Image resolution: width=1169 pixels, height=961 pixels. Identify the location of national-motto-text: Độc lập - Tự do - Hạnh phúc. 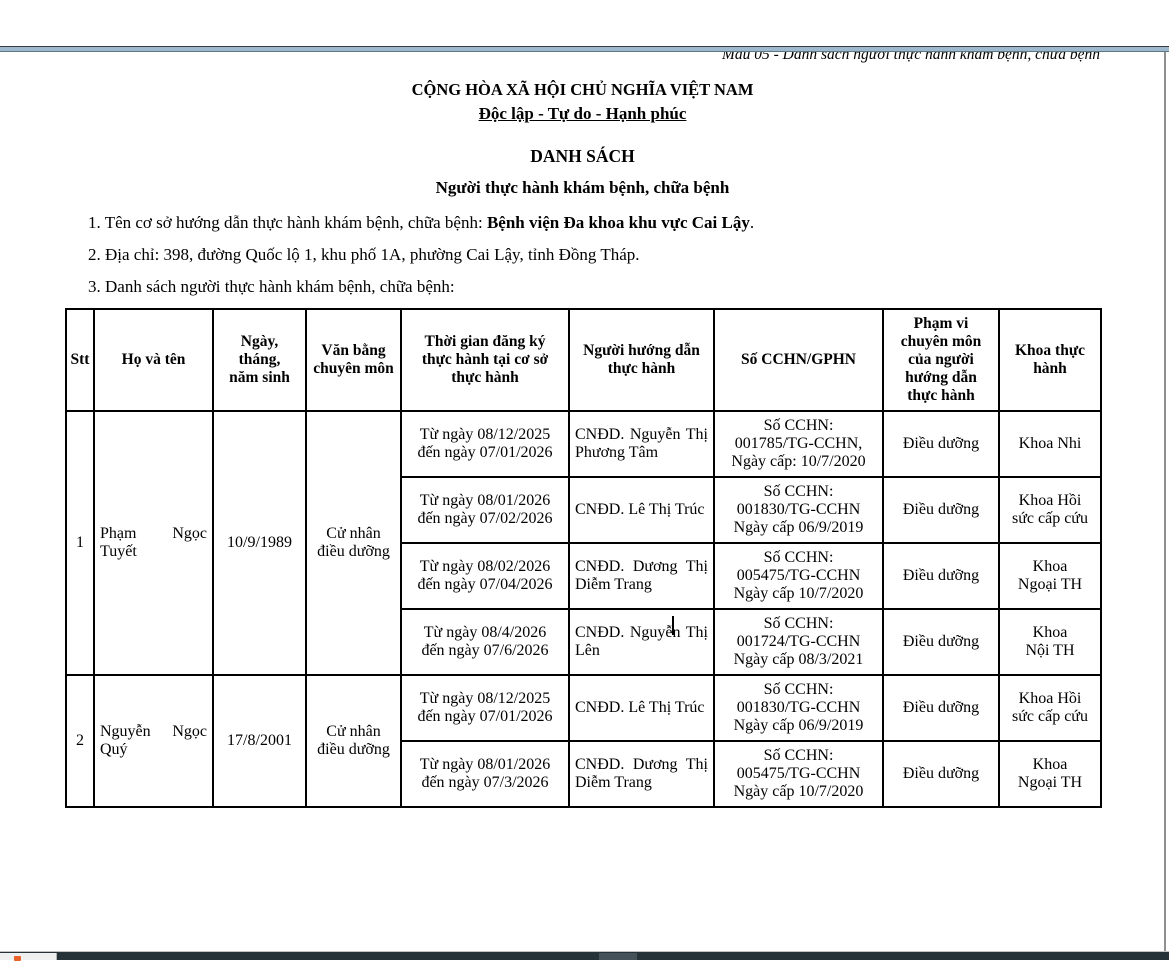
(582, 113).